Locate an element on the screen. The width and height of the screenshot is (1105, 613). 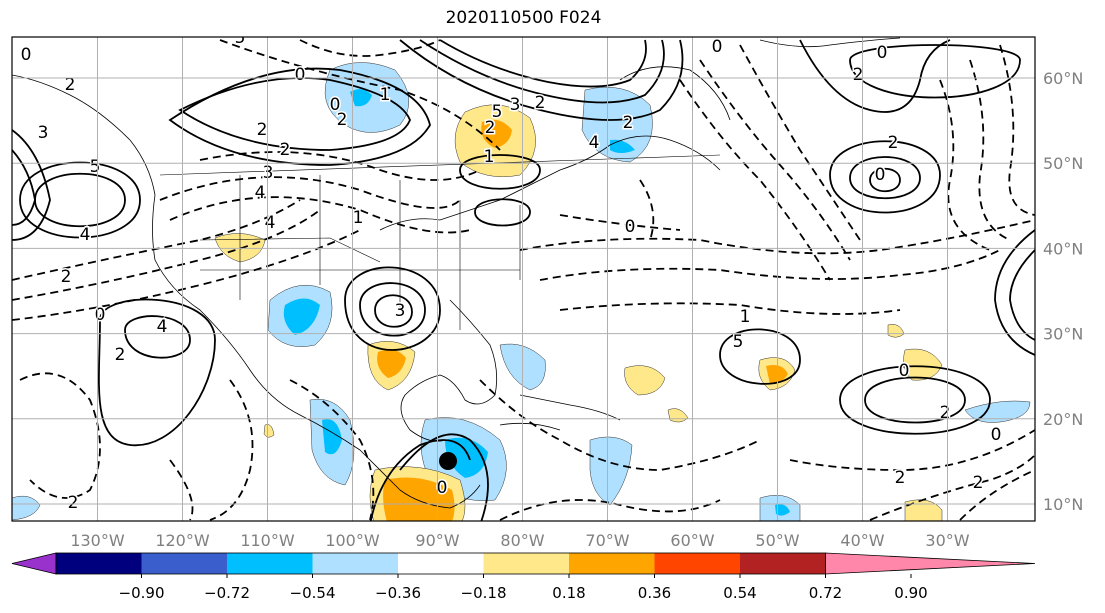
longitude-label: 90°W is located at coordinates (437, 540).